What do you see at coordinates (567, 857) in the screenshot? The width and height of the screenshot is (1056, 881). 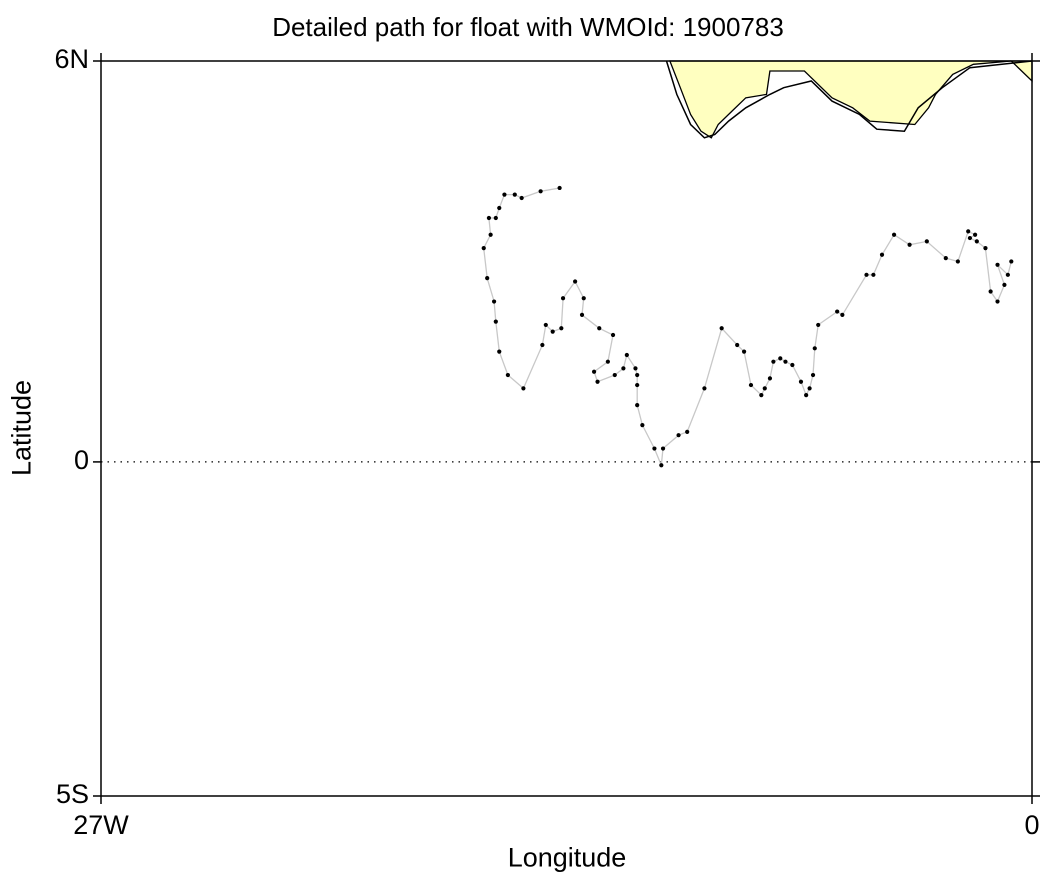 I see `x-axis-label: Longitude` at bounding box center [567, 857].